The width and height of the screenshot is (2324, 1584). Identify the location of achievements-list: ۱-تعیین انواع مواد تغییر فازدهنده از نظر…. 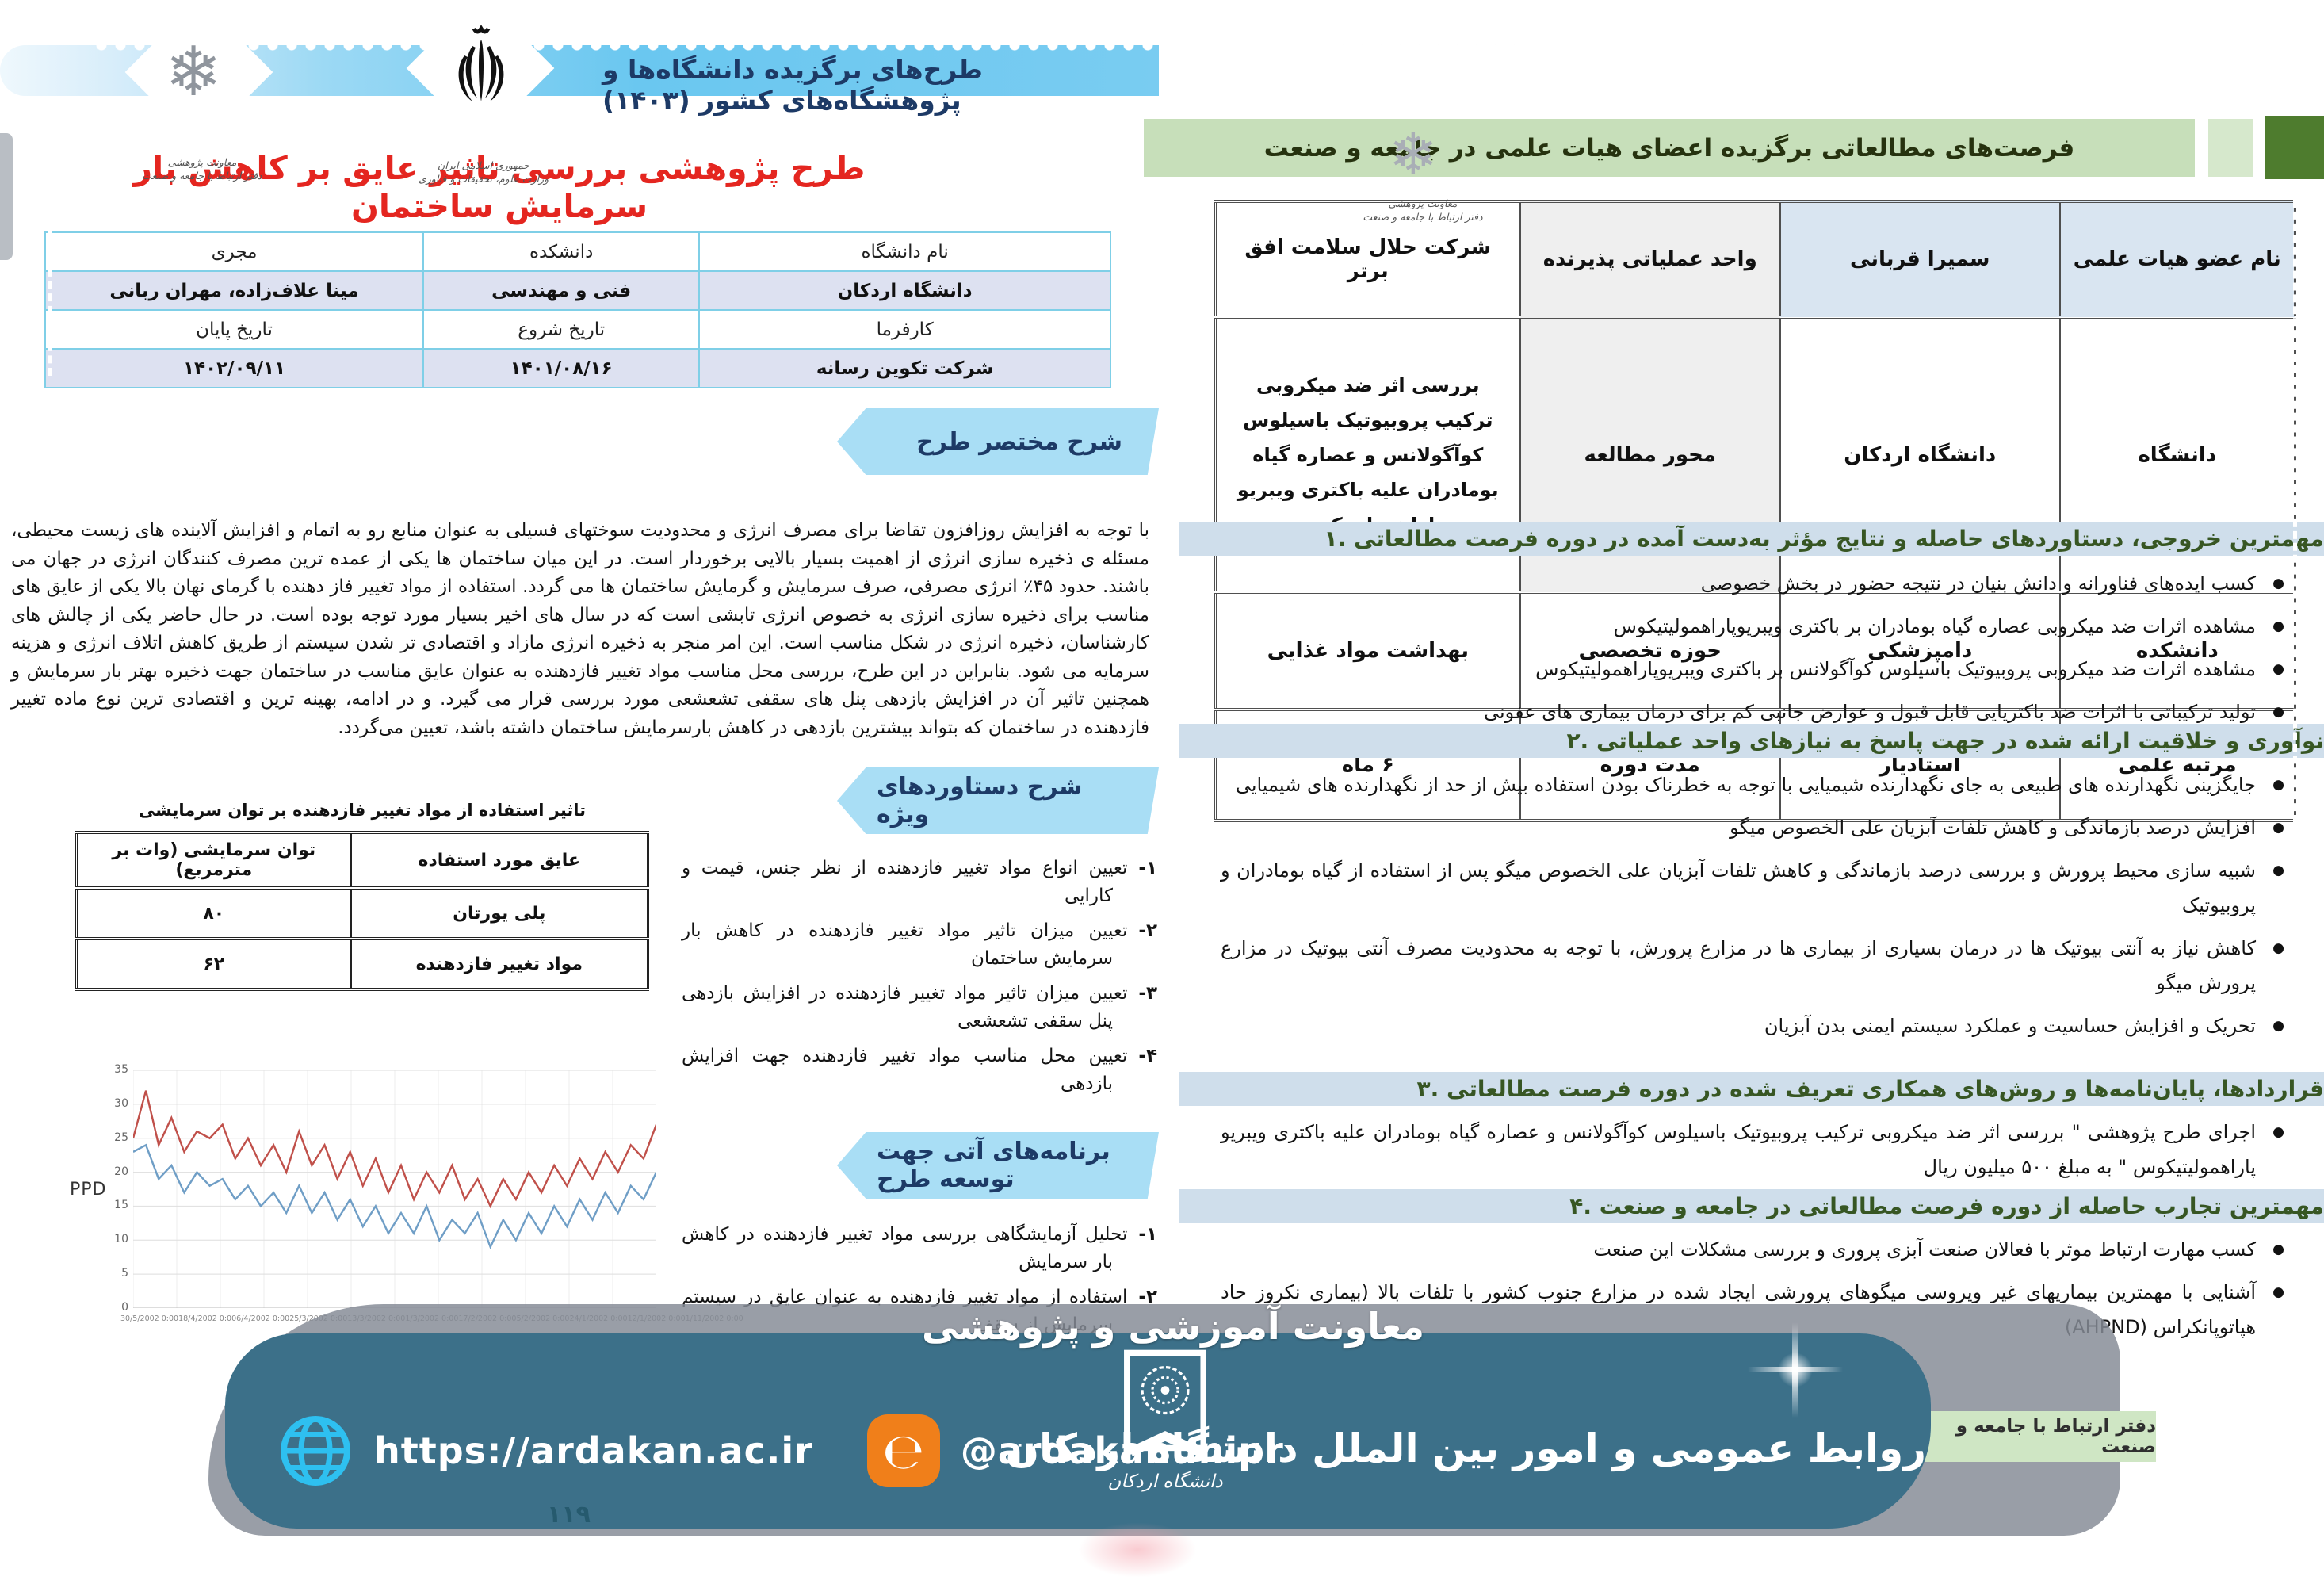
(919, 980).